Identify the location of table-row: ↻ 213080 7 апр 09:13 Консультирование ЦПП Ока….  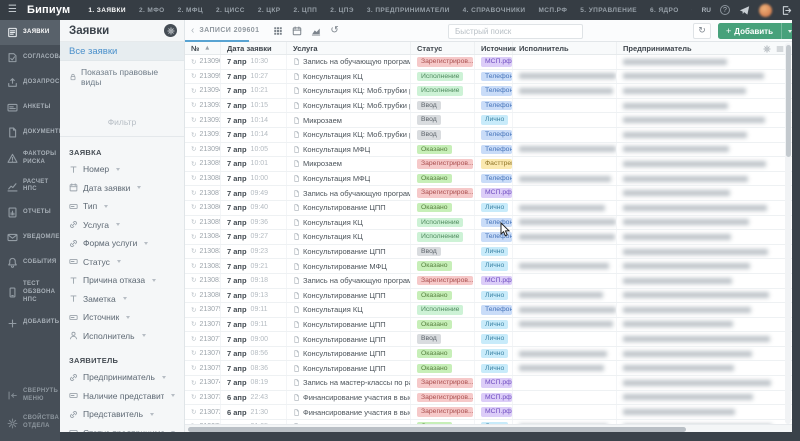
(488, 296).